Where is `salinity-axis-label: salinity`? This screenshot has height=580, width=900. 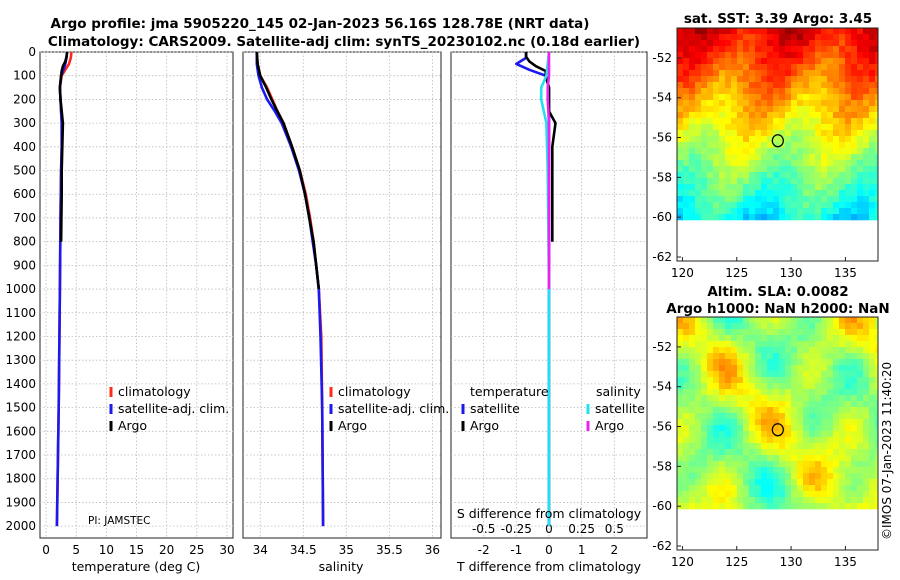
salinity-axis-label: salinity is located at coordinates (341, 566).